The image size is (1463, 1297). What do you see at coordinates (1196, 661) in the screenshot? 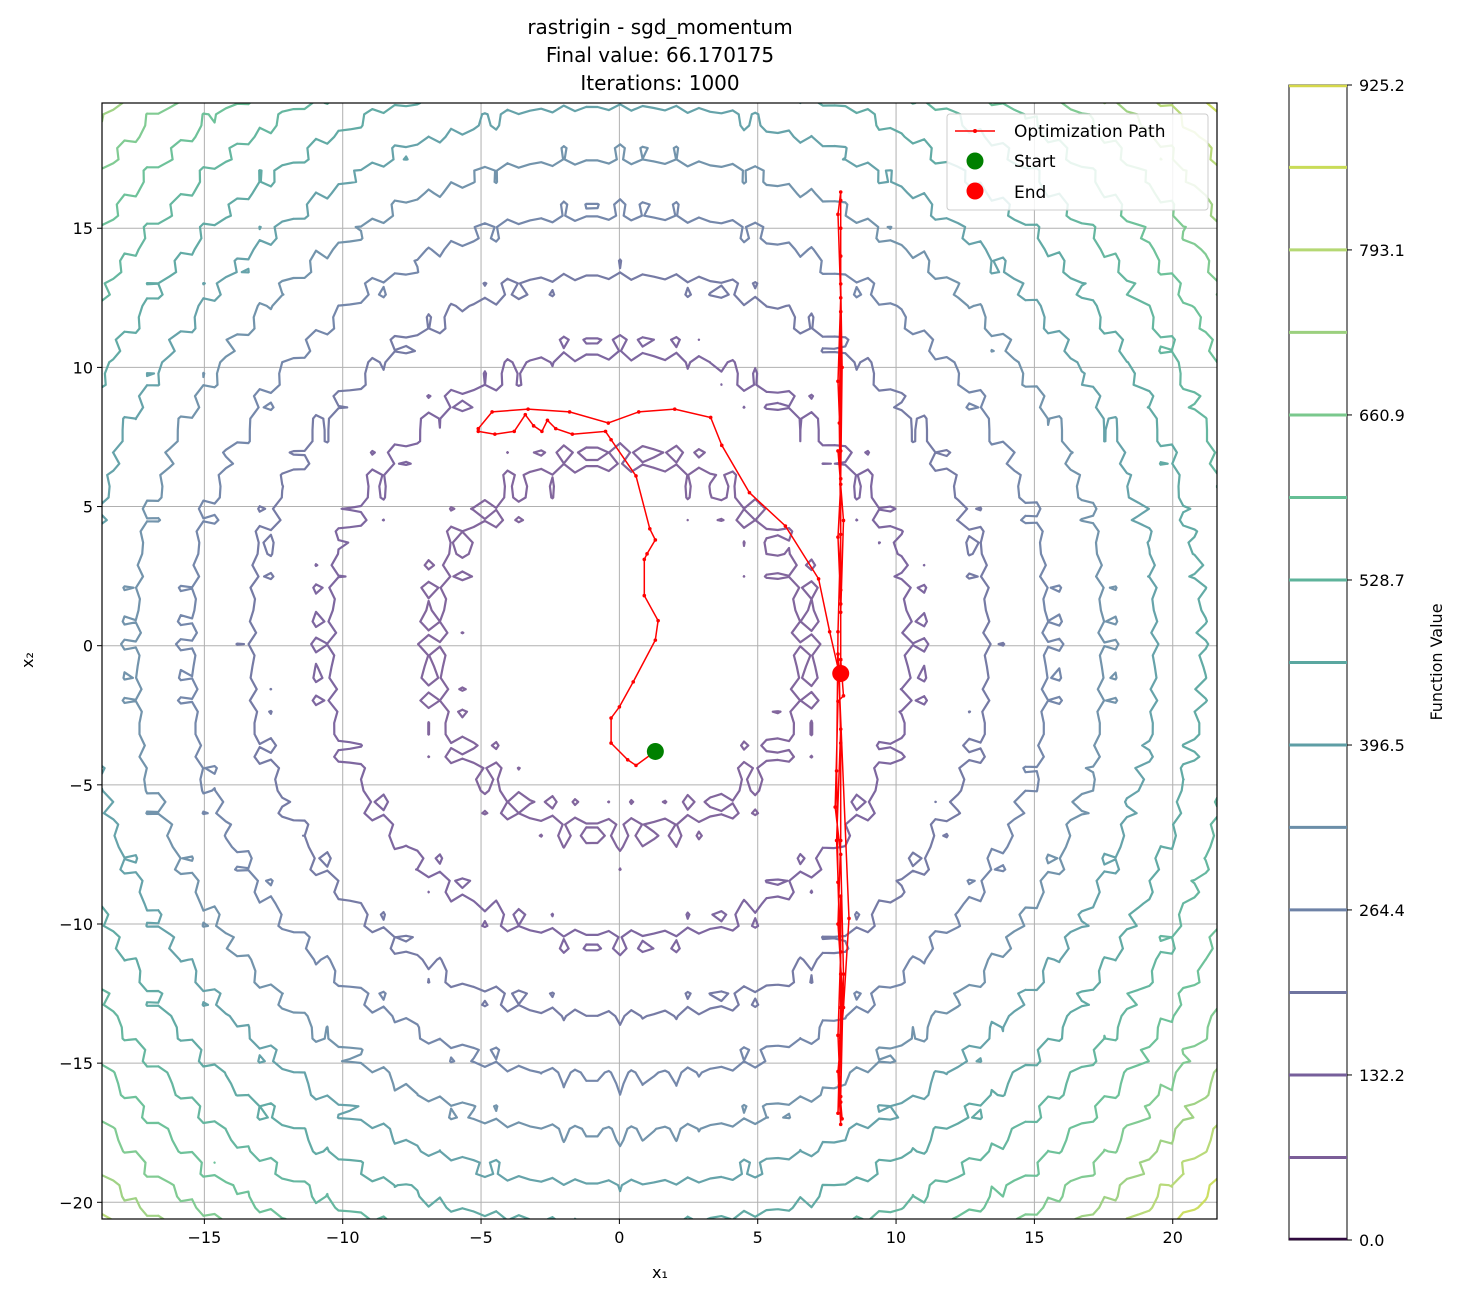
I see `contour-level-line` at bounding box center [1196, 661].